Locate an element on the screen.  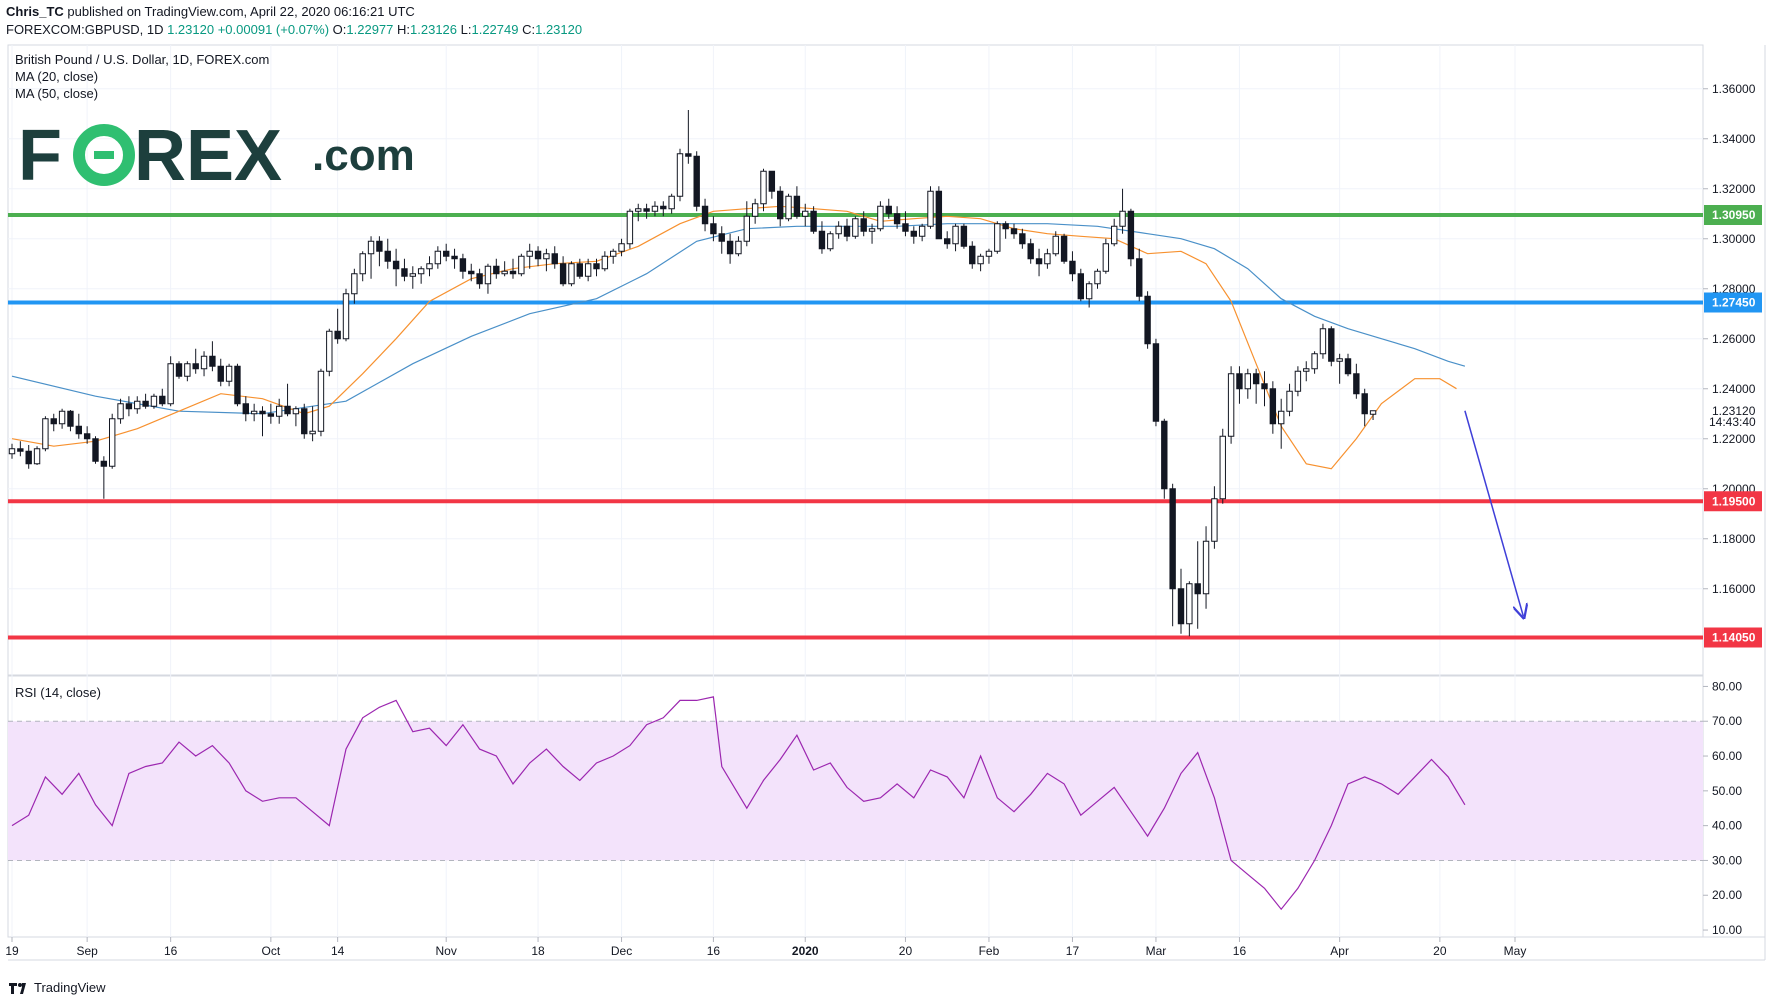
rsi-legend: RSI (14, close) is located at coordinates (58, 692).